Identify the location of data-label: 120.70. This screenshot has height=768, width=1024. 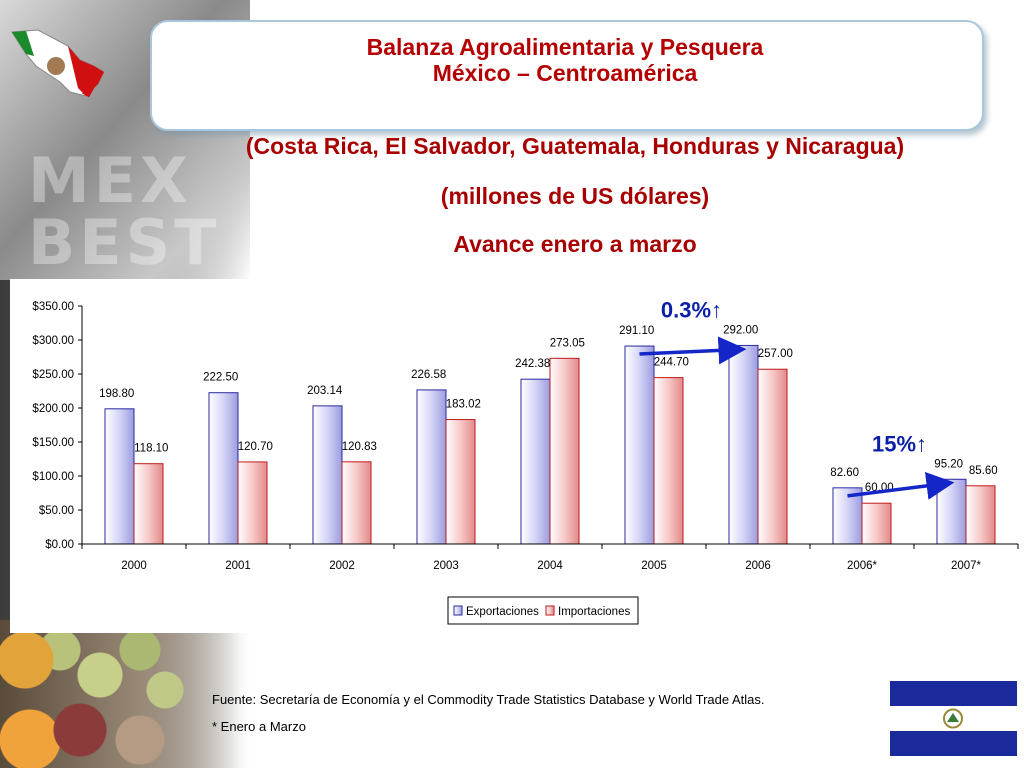
(255, 447).